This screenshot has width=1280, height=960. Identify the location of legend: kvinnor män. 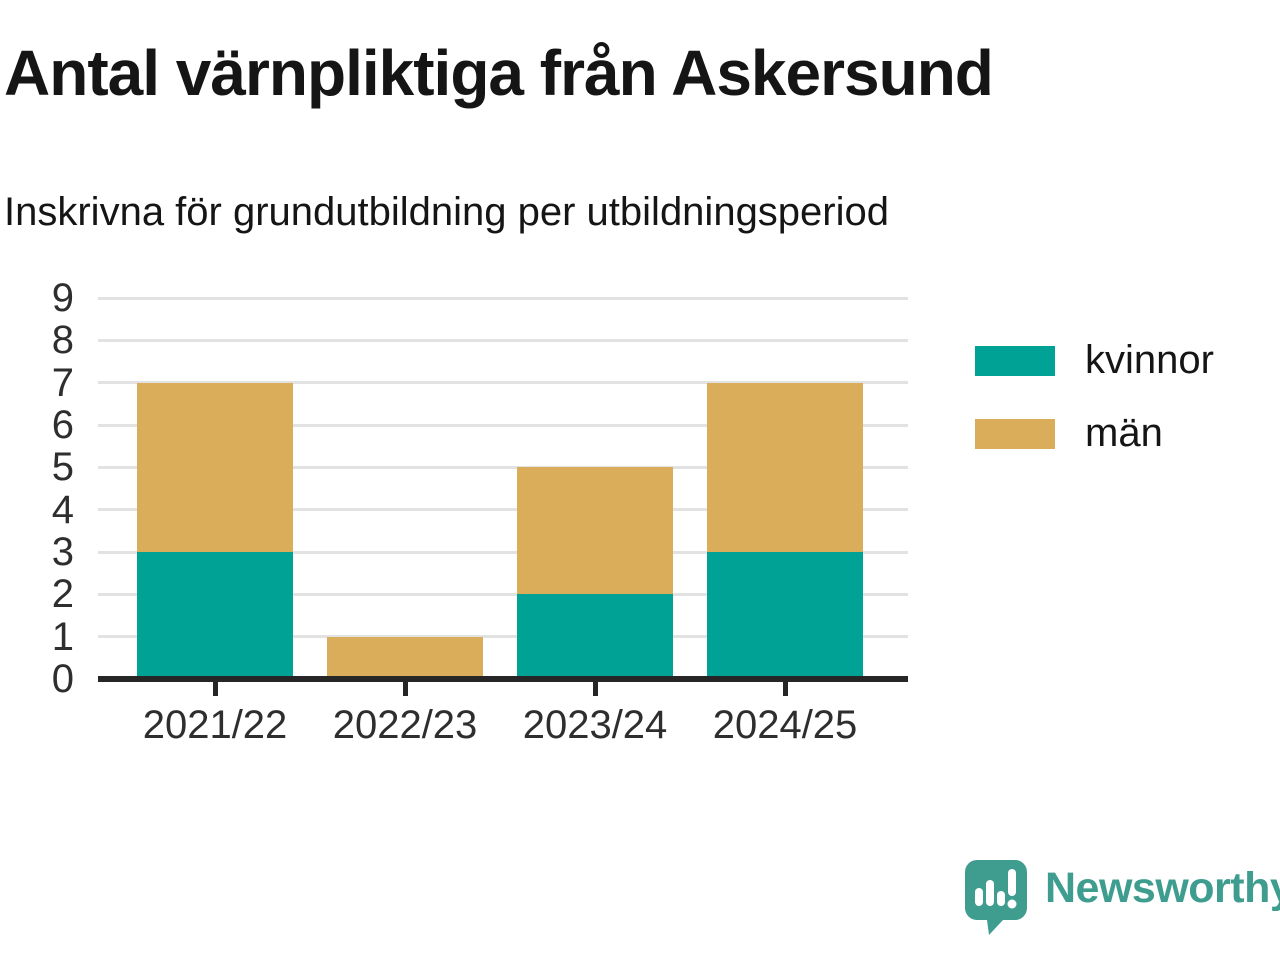
(1094, 397).